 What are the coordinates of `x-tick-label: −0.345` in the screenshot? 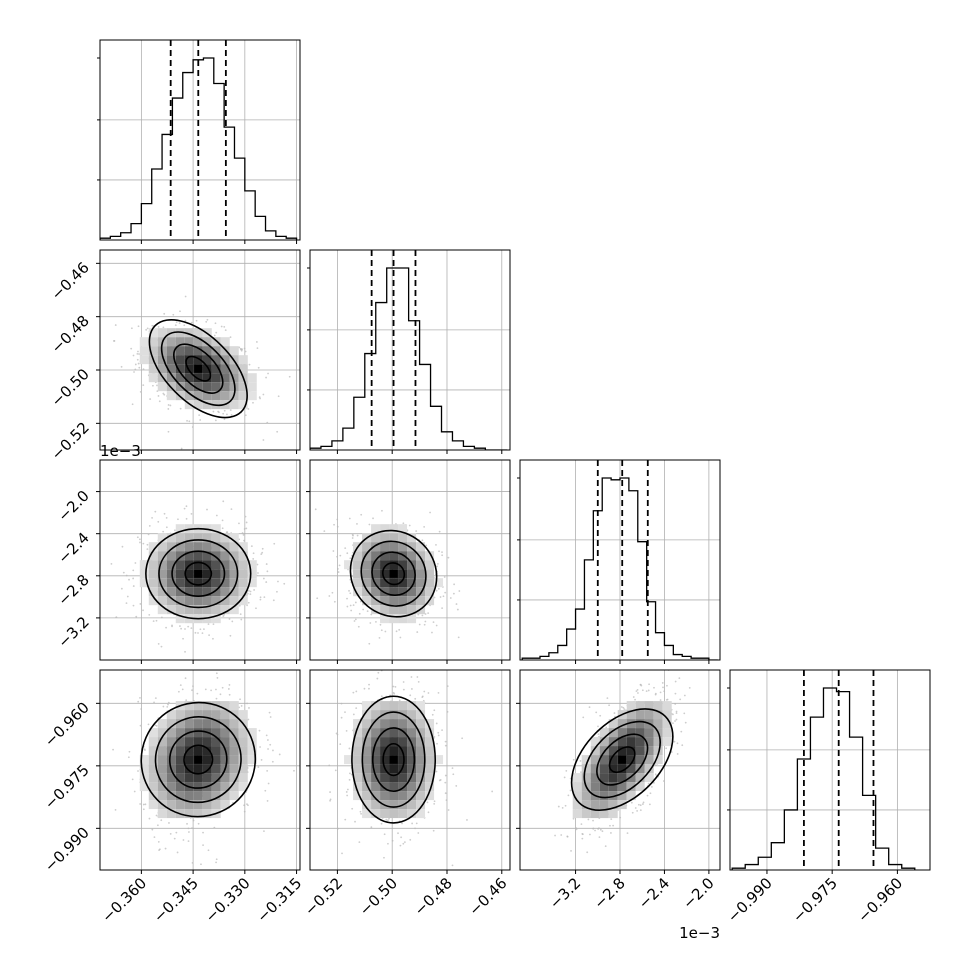 It's located at (176, 900).